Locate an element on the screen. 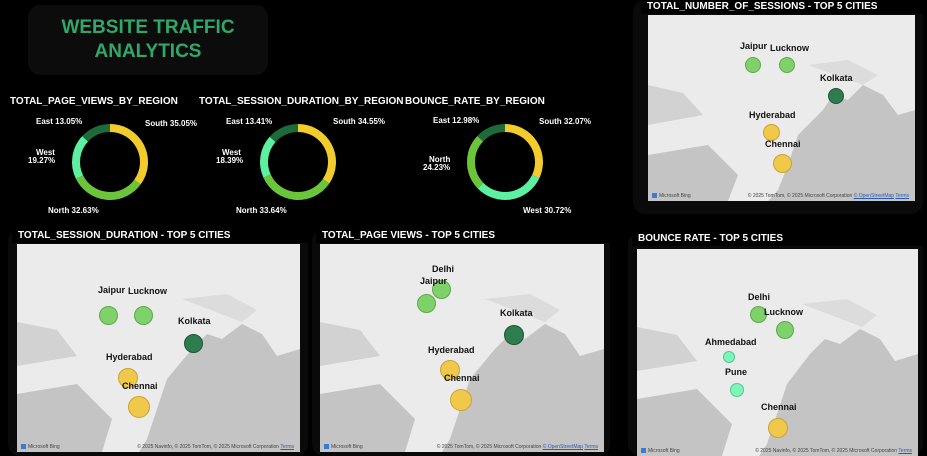  dashboard-title-card: WEBSITE TRAFFIC ANALYTICS is located at coordinates (148, 40).